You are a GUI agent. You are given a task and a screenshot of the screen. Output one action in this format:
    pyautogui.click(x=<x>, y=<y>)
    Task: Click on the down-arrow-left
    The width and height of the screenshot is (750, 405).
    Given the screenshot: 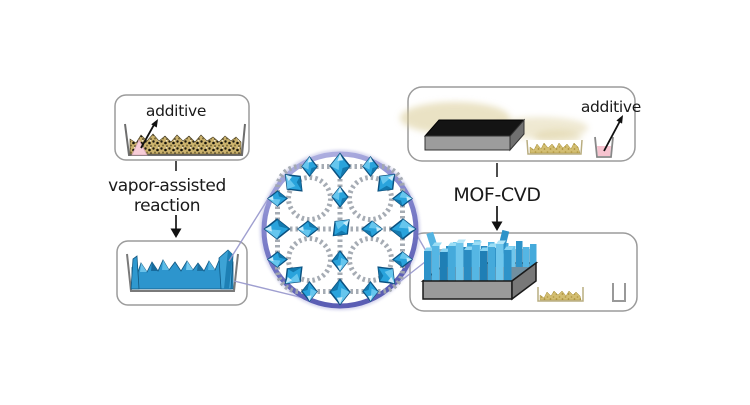 What is the action you would take?
    pyautogui.click(x=176, y=226)
    